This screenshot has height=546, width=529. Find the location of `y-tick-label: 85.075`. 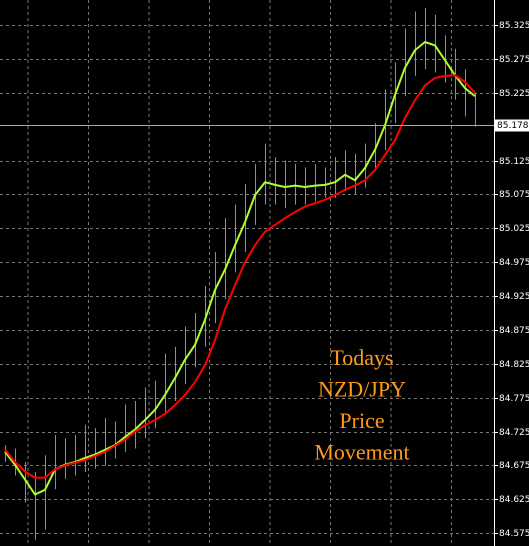

y-tick-label: 85.075 is located at coordinates (514, 195).